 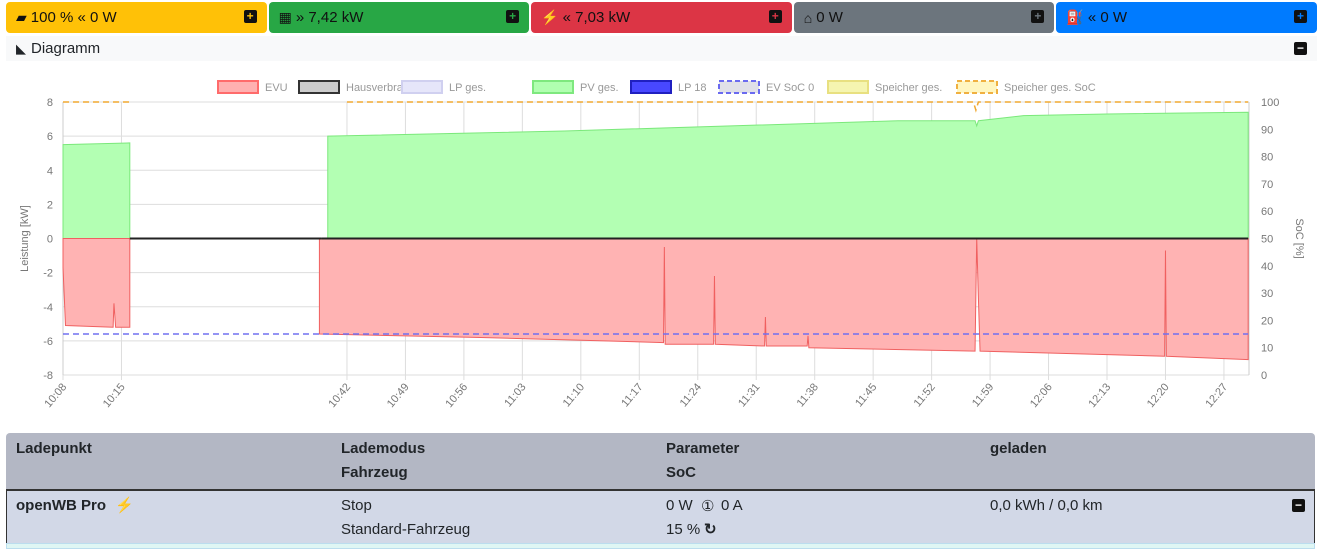 What do you see at coordinates (73, 17) in the screenshot?
I see `status-value: 100 % « 0 W` at bounding box center [73, 17].